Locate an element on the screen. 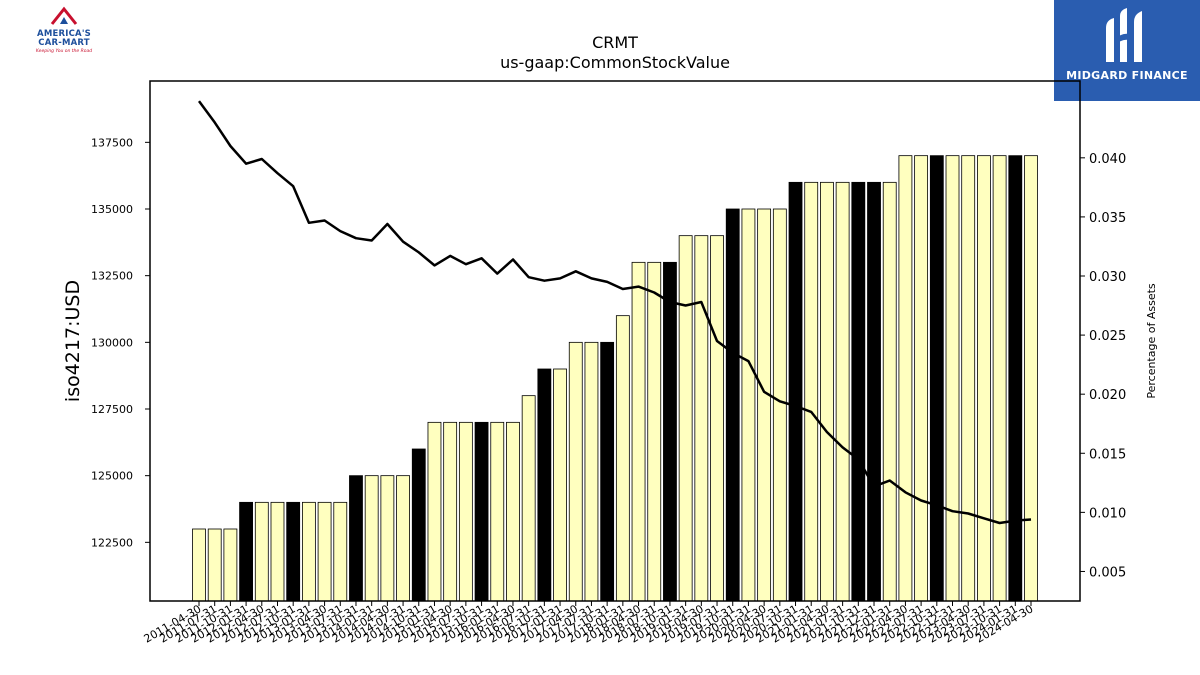 Image resolution: width=1200 pixels, height=675 pixels. midgard-finance-logo: MIDGARD FINANCE is located at coordinates (1127, 50).